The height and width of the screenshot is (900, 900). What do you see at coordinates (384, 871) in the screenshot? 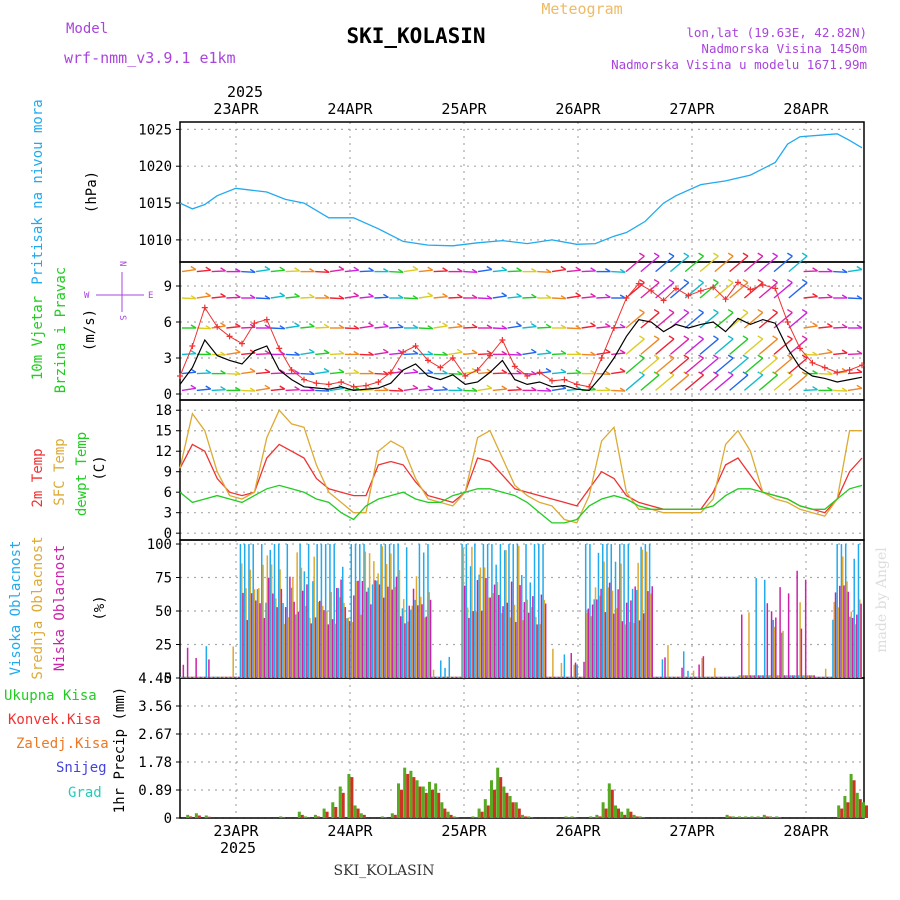
I see `footer-station: SKI_KOLASIN` at bounding box center [384, 871].